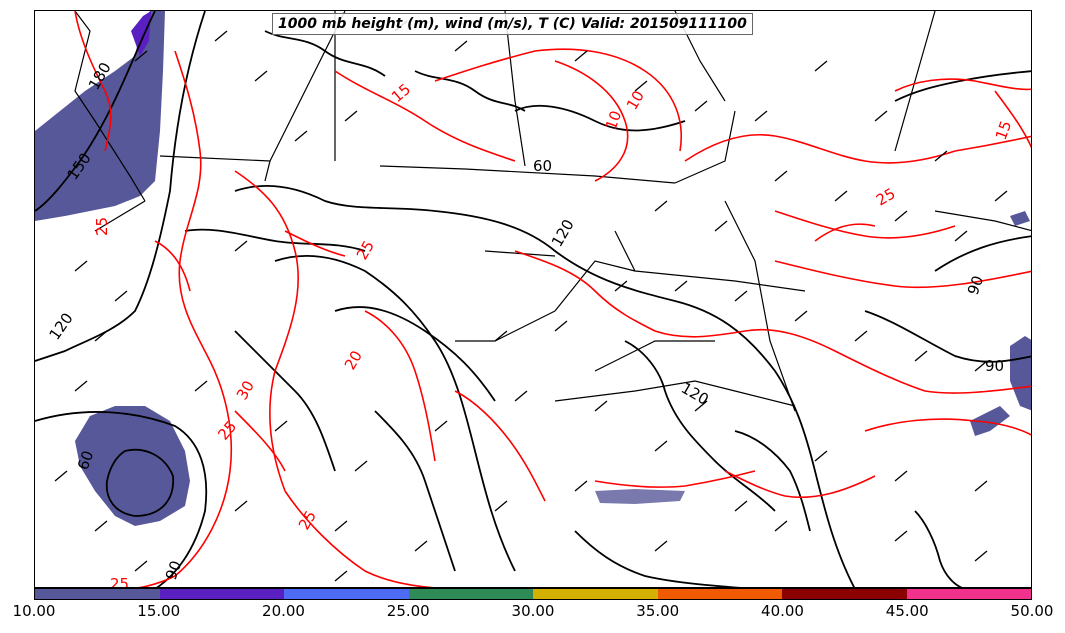 This screenshot has width=1065, height=633. Describe the element at coordinates (408, 611) in the screenshot. I see `colorbar-tick-label: 25.00` at that location.